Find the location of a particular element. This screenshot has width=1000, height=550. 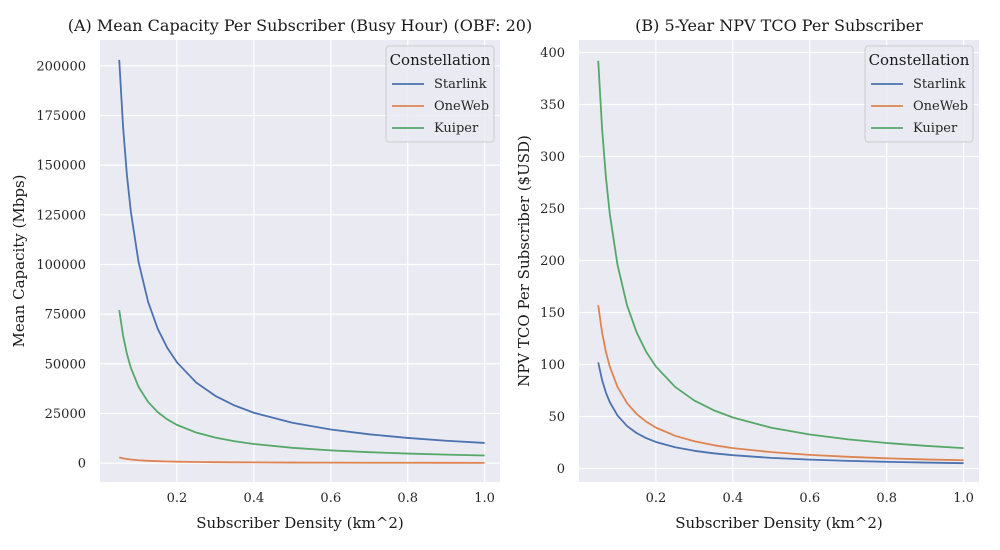

y-tick-label: 25000 is located at coordinates (65, 414).